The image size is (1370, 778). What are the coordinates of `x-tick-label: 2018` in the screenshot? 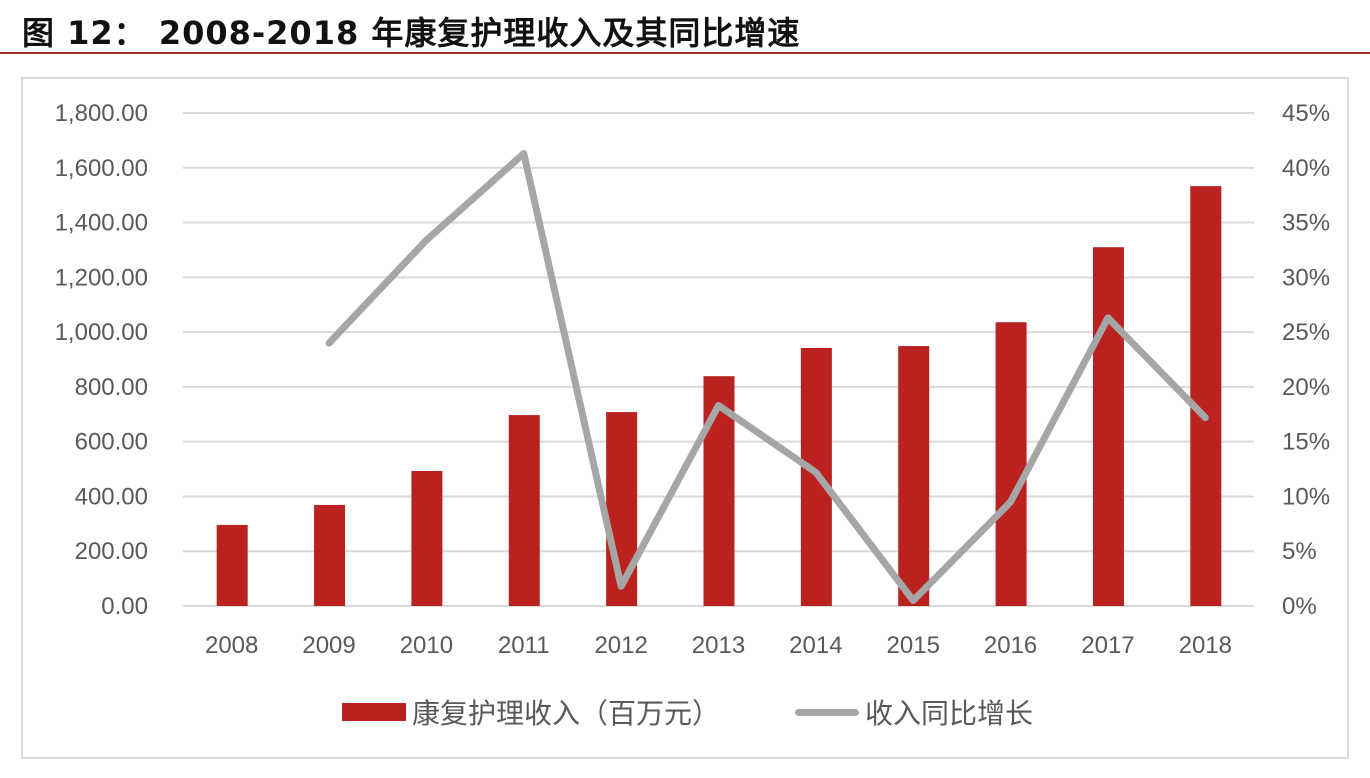 It's located at (1205, 645).